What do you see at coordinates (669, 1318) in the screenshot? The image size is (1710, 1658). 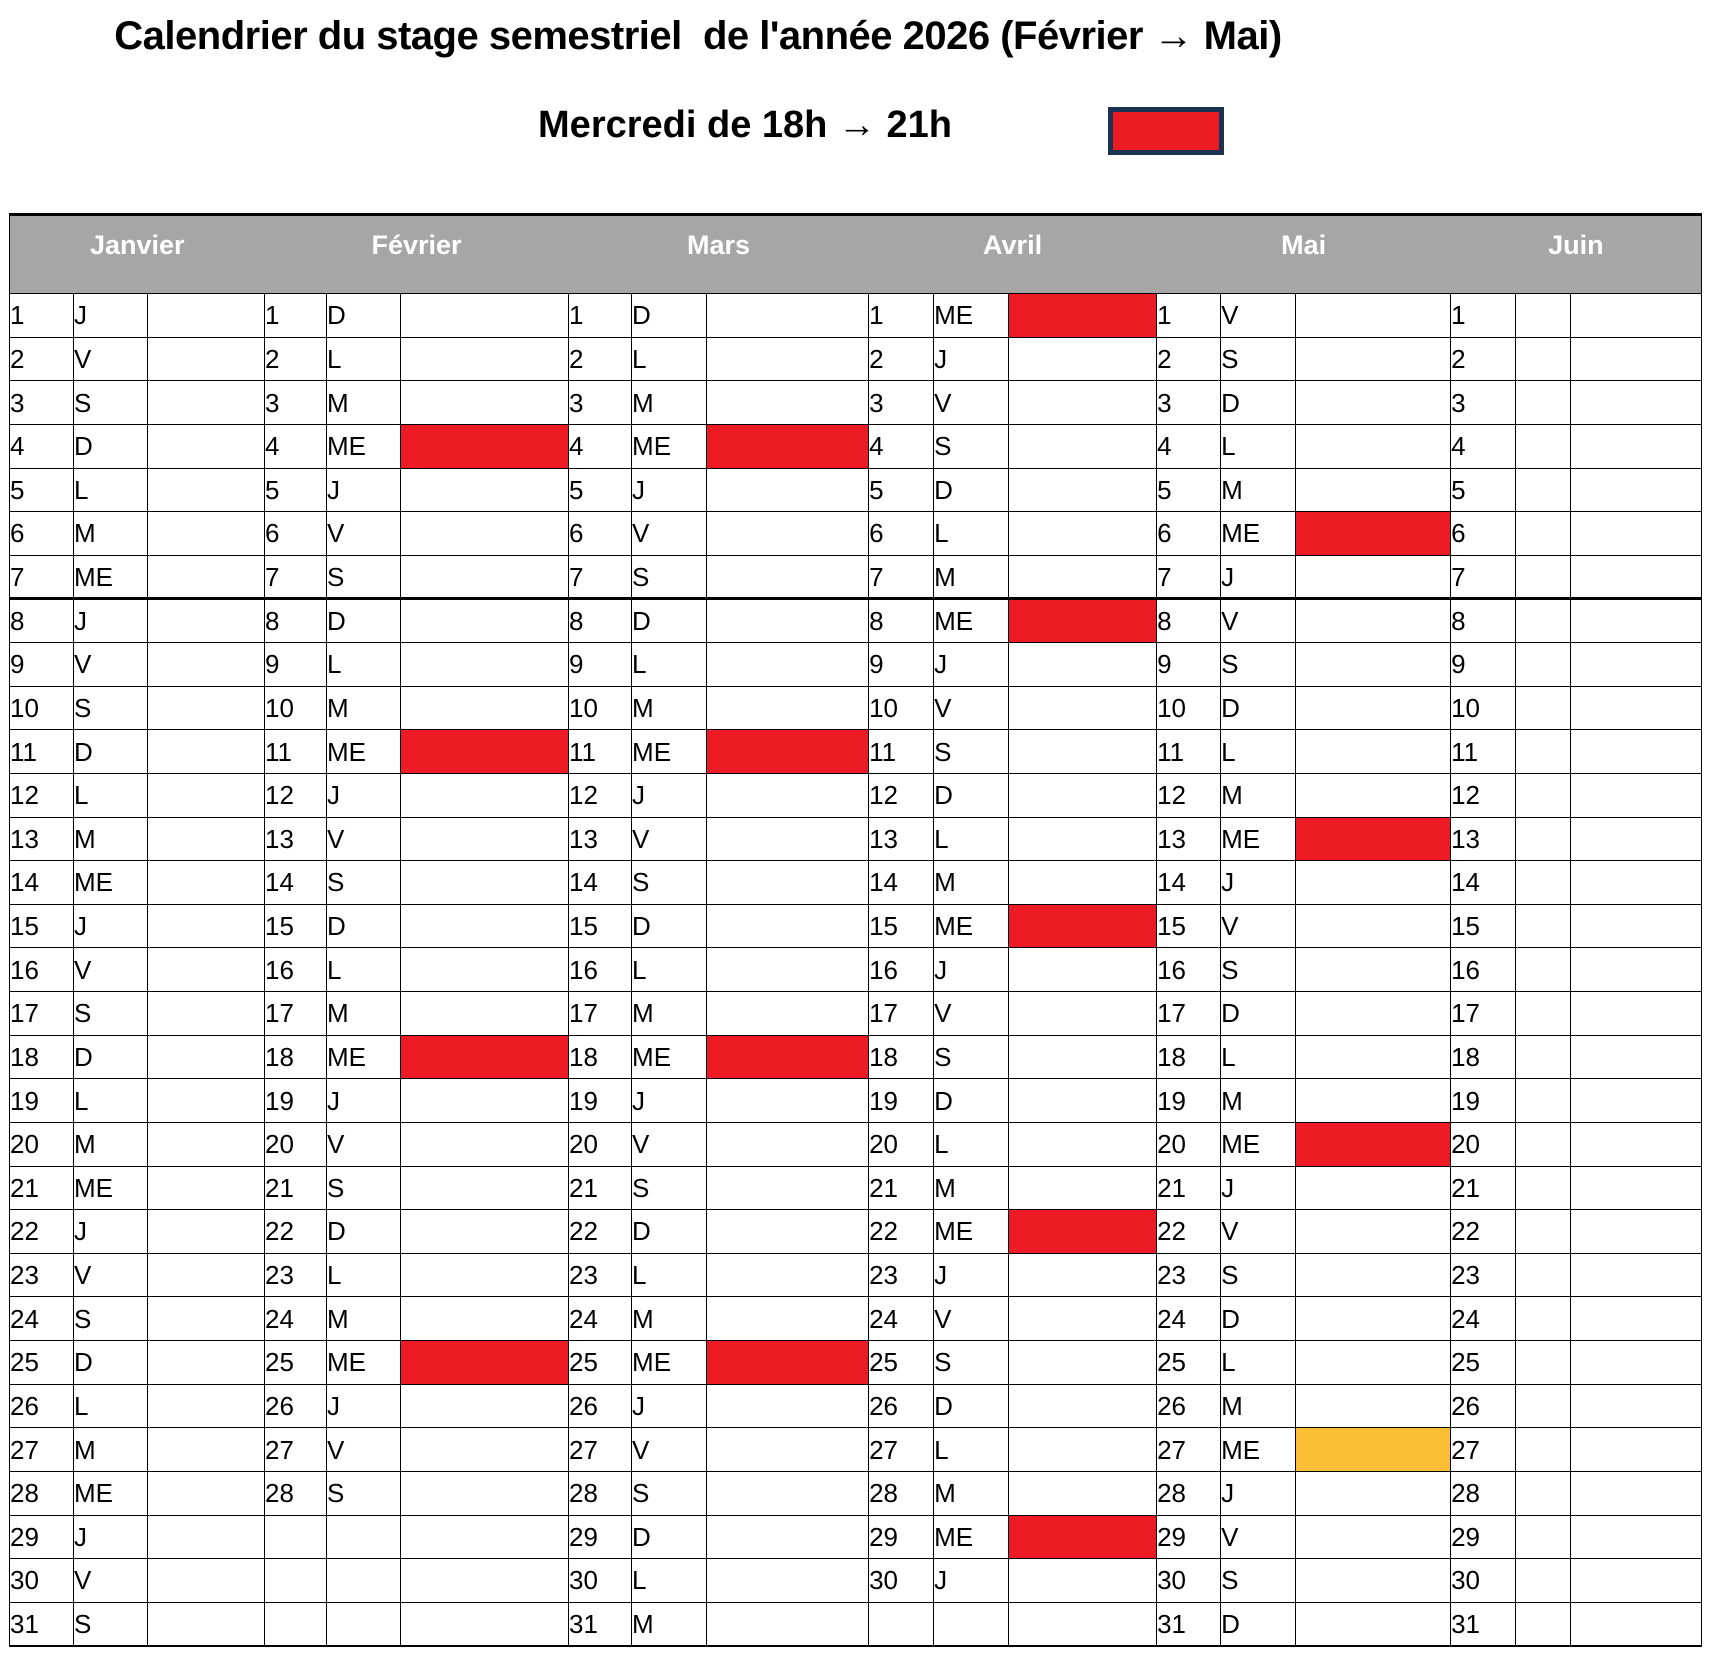 I see `day-letter-cell: M` at bounding box center [669, 1318].